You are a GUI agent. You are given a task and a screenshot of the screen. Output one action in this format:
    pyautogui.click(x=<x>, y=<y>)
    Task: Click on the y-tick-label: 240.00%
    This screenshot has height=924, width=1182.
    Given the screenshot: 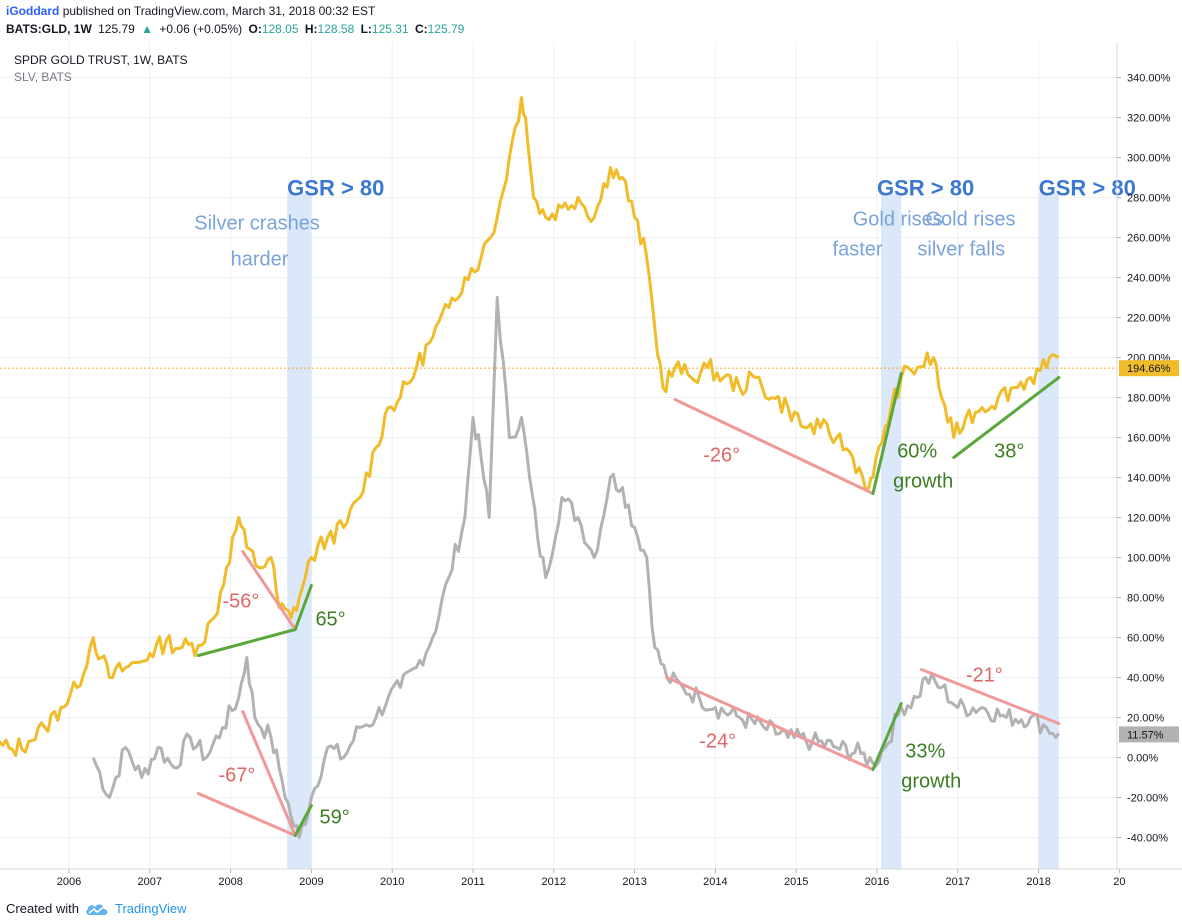 What is the action you would take?
    pyautogui.click(x=1149, y=279)
    